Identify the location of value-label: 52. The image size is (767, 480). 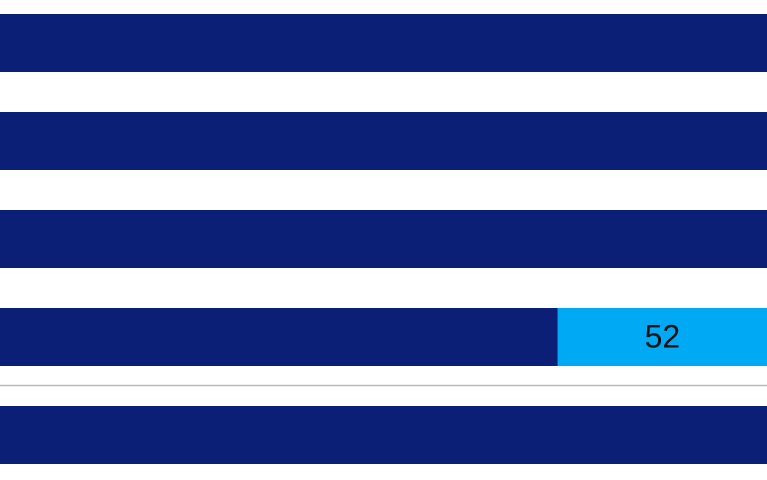
(663, 336).